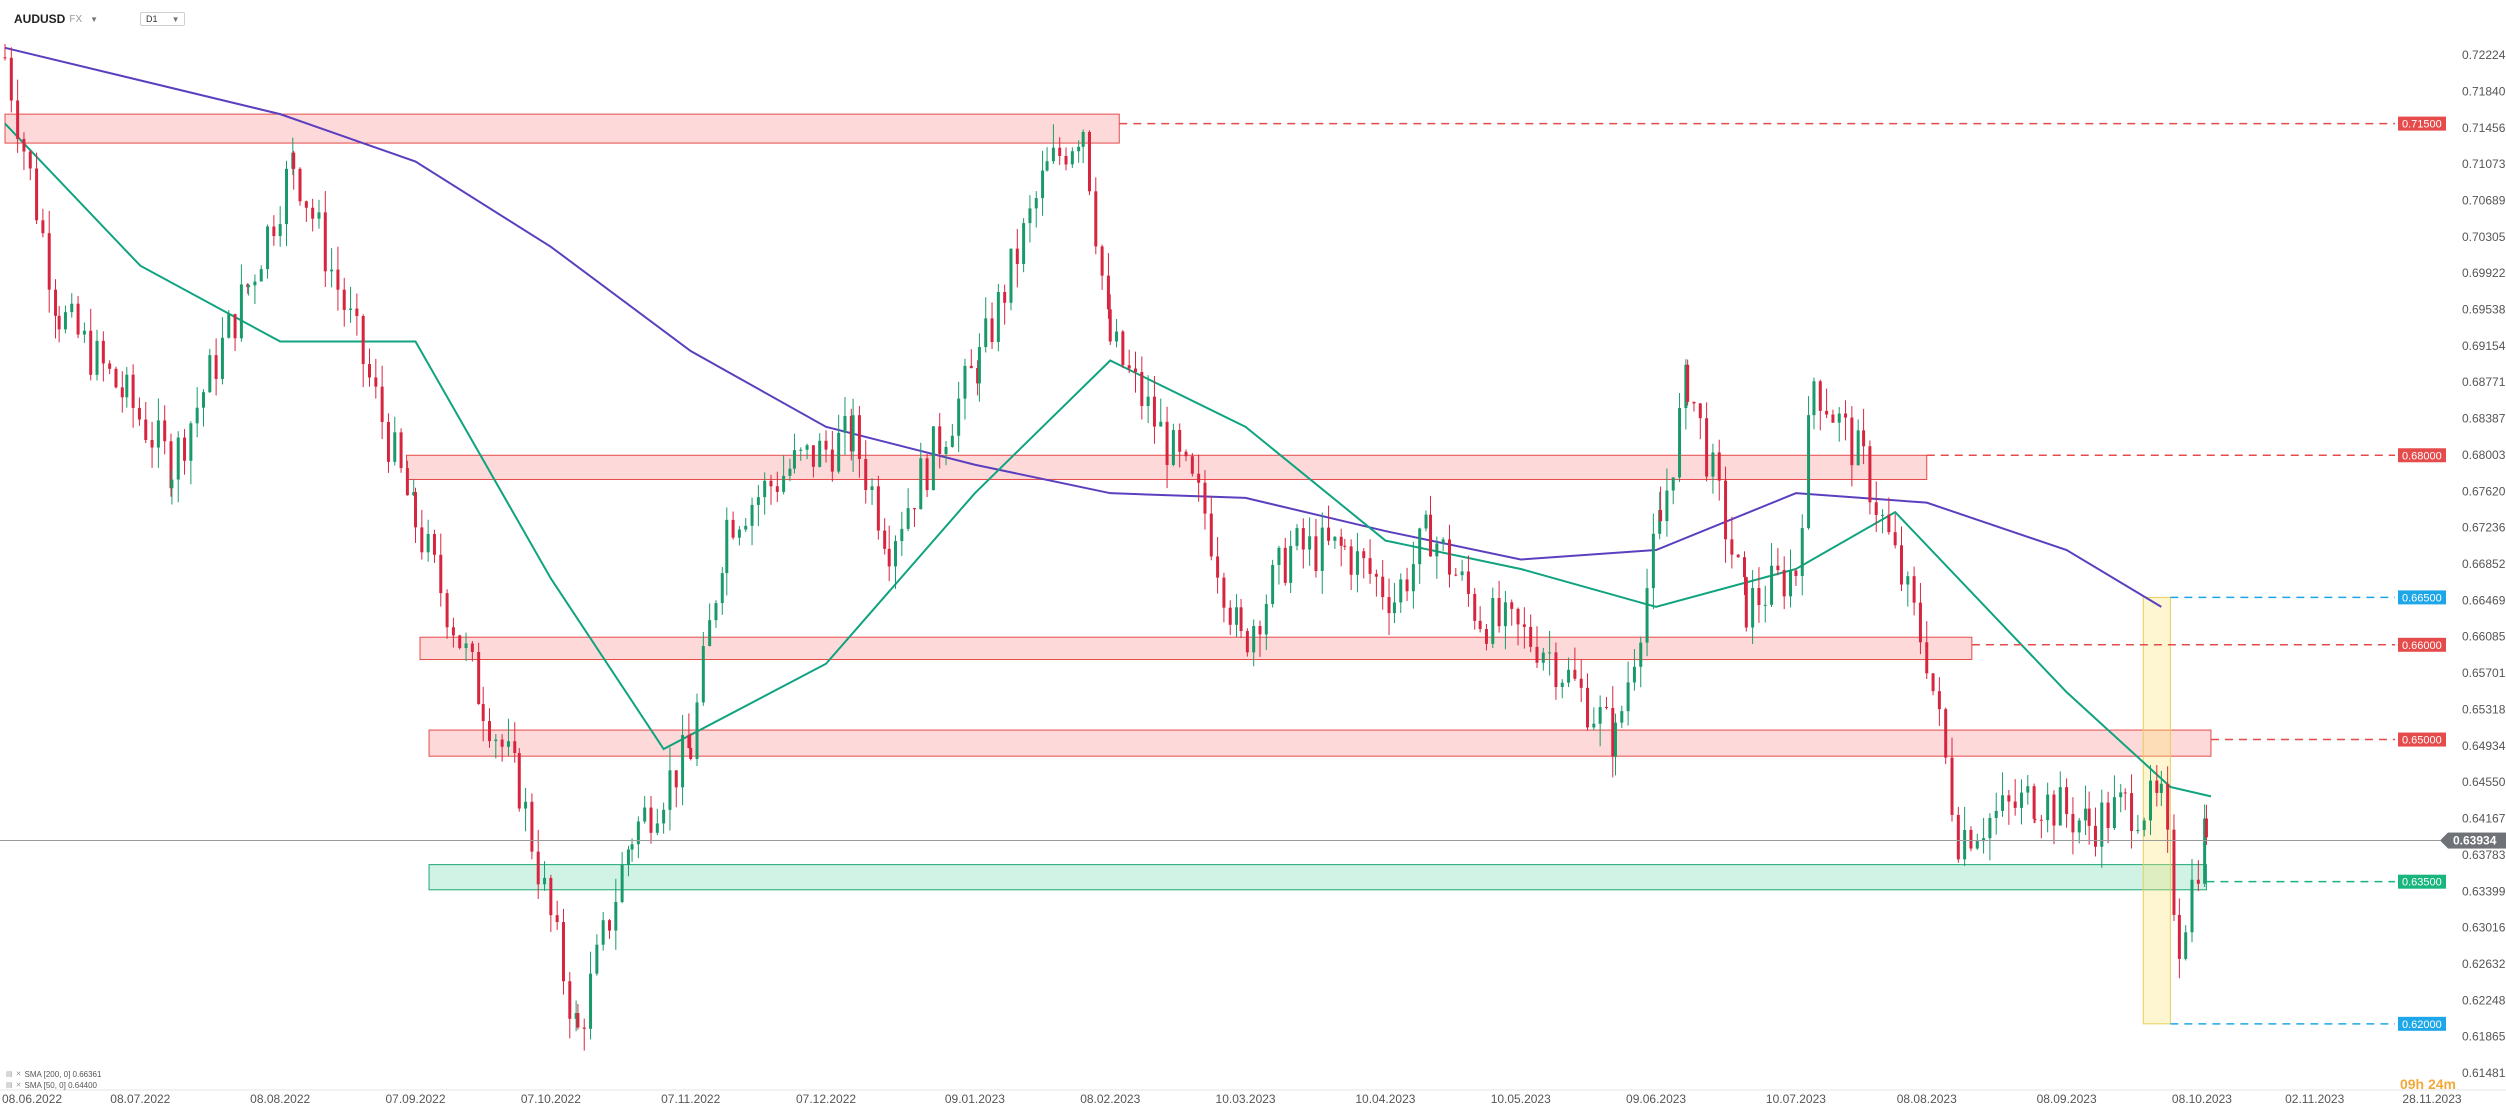 This screenshot has height=1109, width=2506. What do you see at coordinates (562, 128) in the screenshot?
I see `zone-resistance` at bounding box center [562, 128].